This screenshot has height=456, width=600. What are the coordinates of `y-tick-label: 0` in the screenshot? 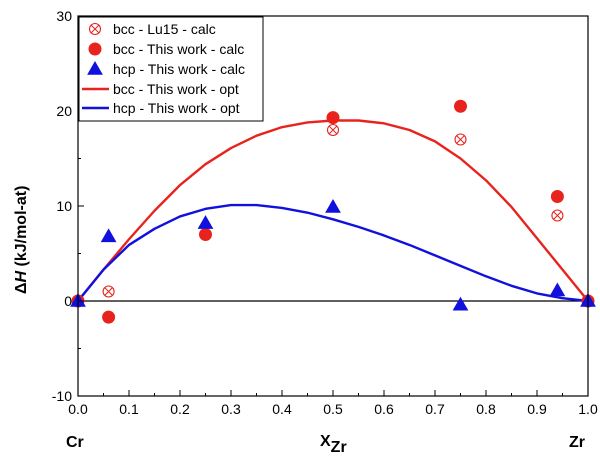 It's located at (68, 301).